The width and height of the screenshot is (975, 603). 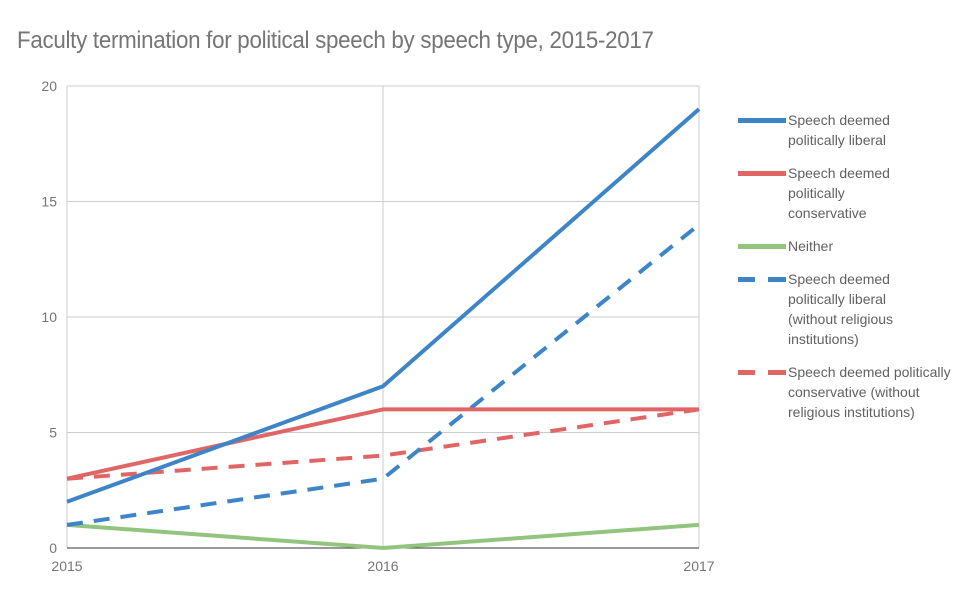 I want to click on legend-item: Speech deemed politically conservative, so click(x=848, y=193).